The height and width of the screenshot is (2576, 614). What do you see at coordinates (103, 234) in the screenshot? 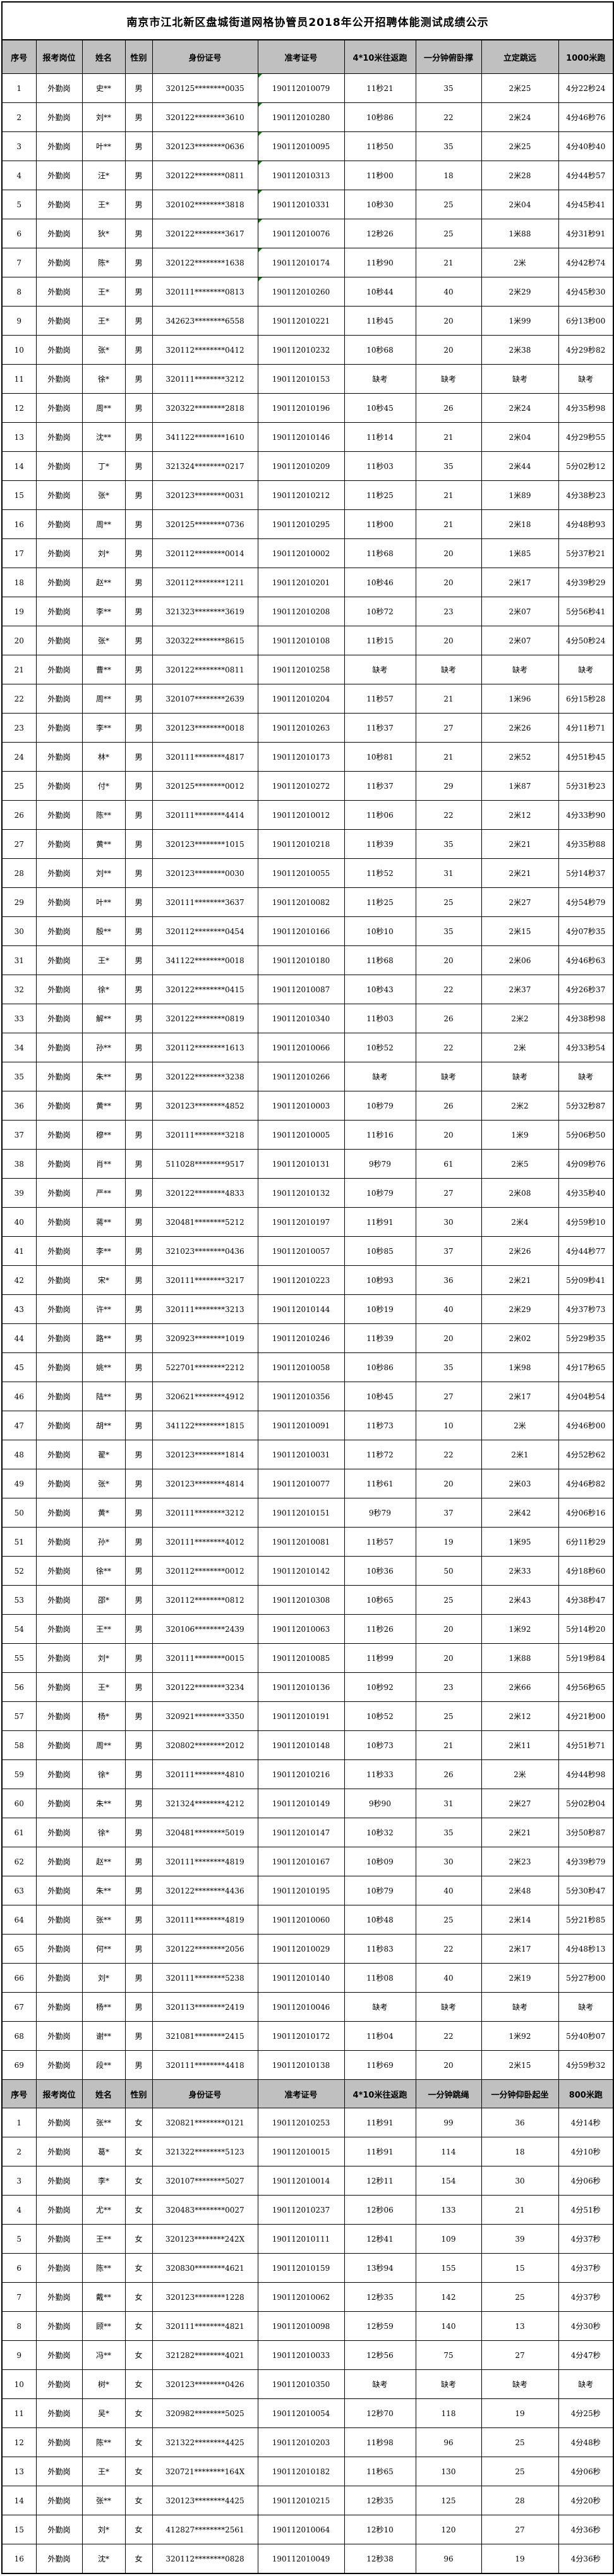
I see `cell-name: 狄*` at bounding box center [103, 234].